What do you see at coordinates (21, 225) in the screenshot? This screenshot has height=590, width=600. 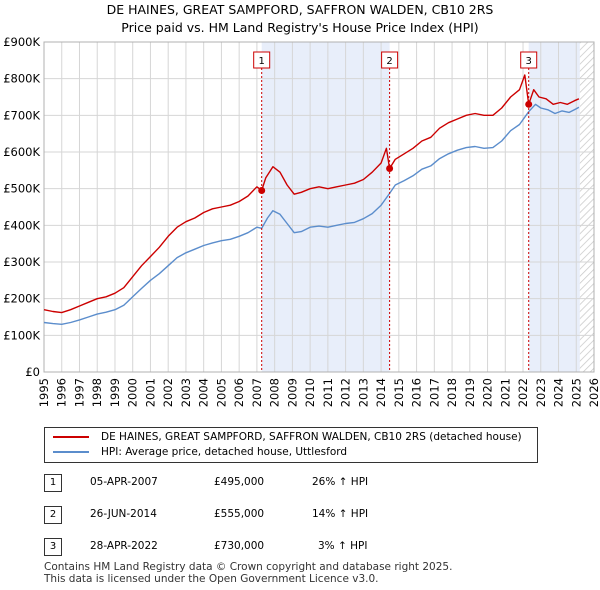 I see `y-tick-label: £400K` at bounding box center [21, 225].